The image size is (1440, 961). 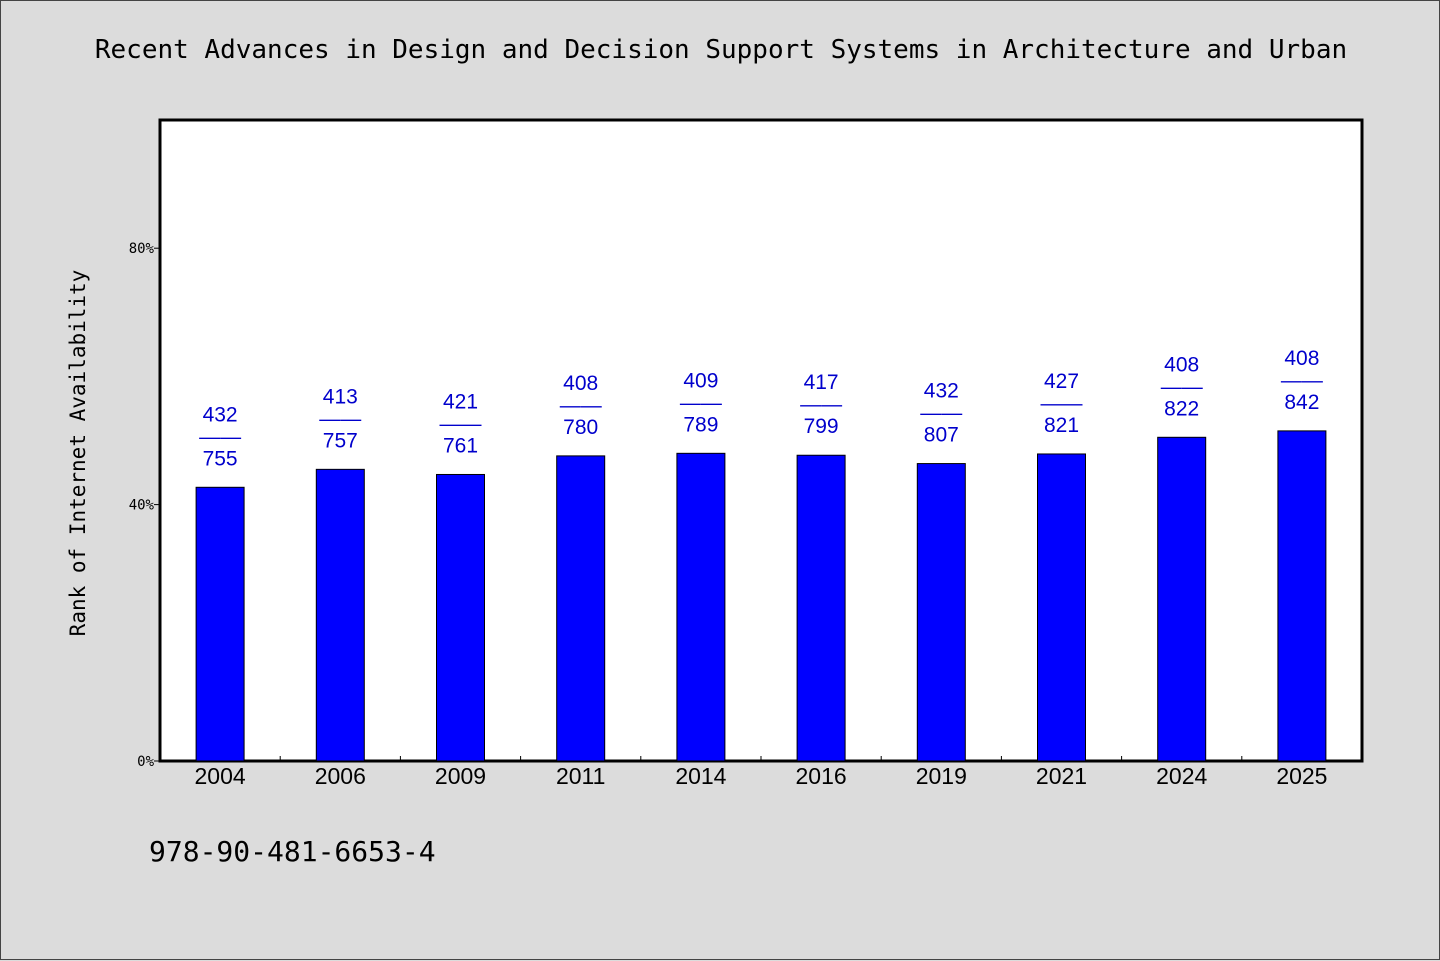 What do you see at coordinates (220, 776) in the screenshot?
I see `x-tick-label: 2004` at bounding box center [220, 776].